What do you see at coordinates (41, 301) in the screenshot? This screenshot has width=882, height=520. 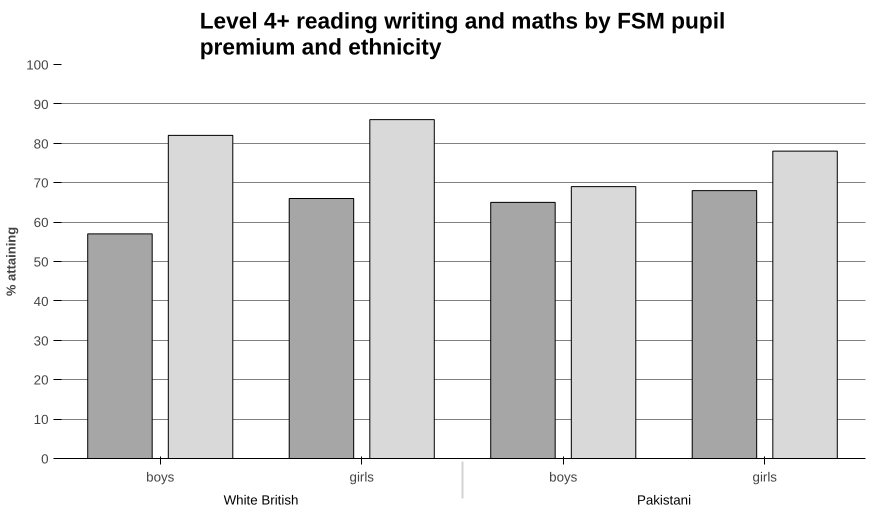 I see `y-tick-label: 40` at bounding box center [41, 301].